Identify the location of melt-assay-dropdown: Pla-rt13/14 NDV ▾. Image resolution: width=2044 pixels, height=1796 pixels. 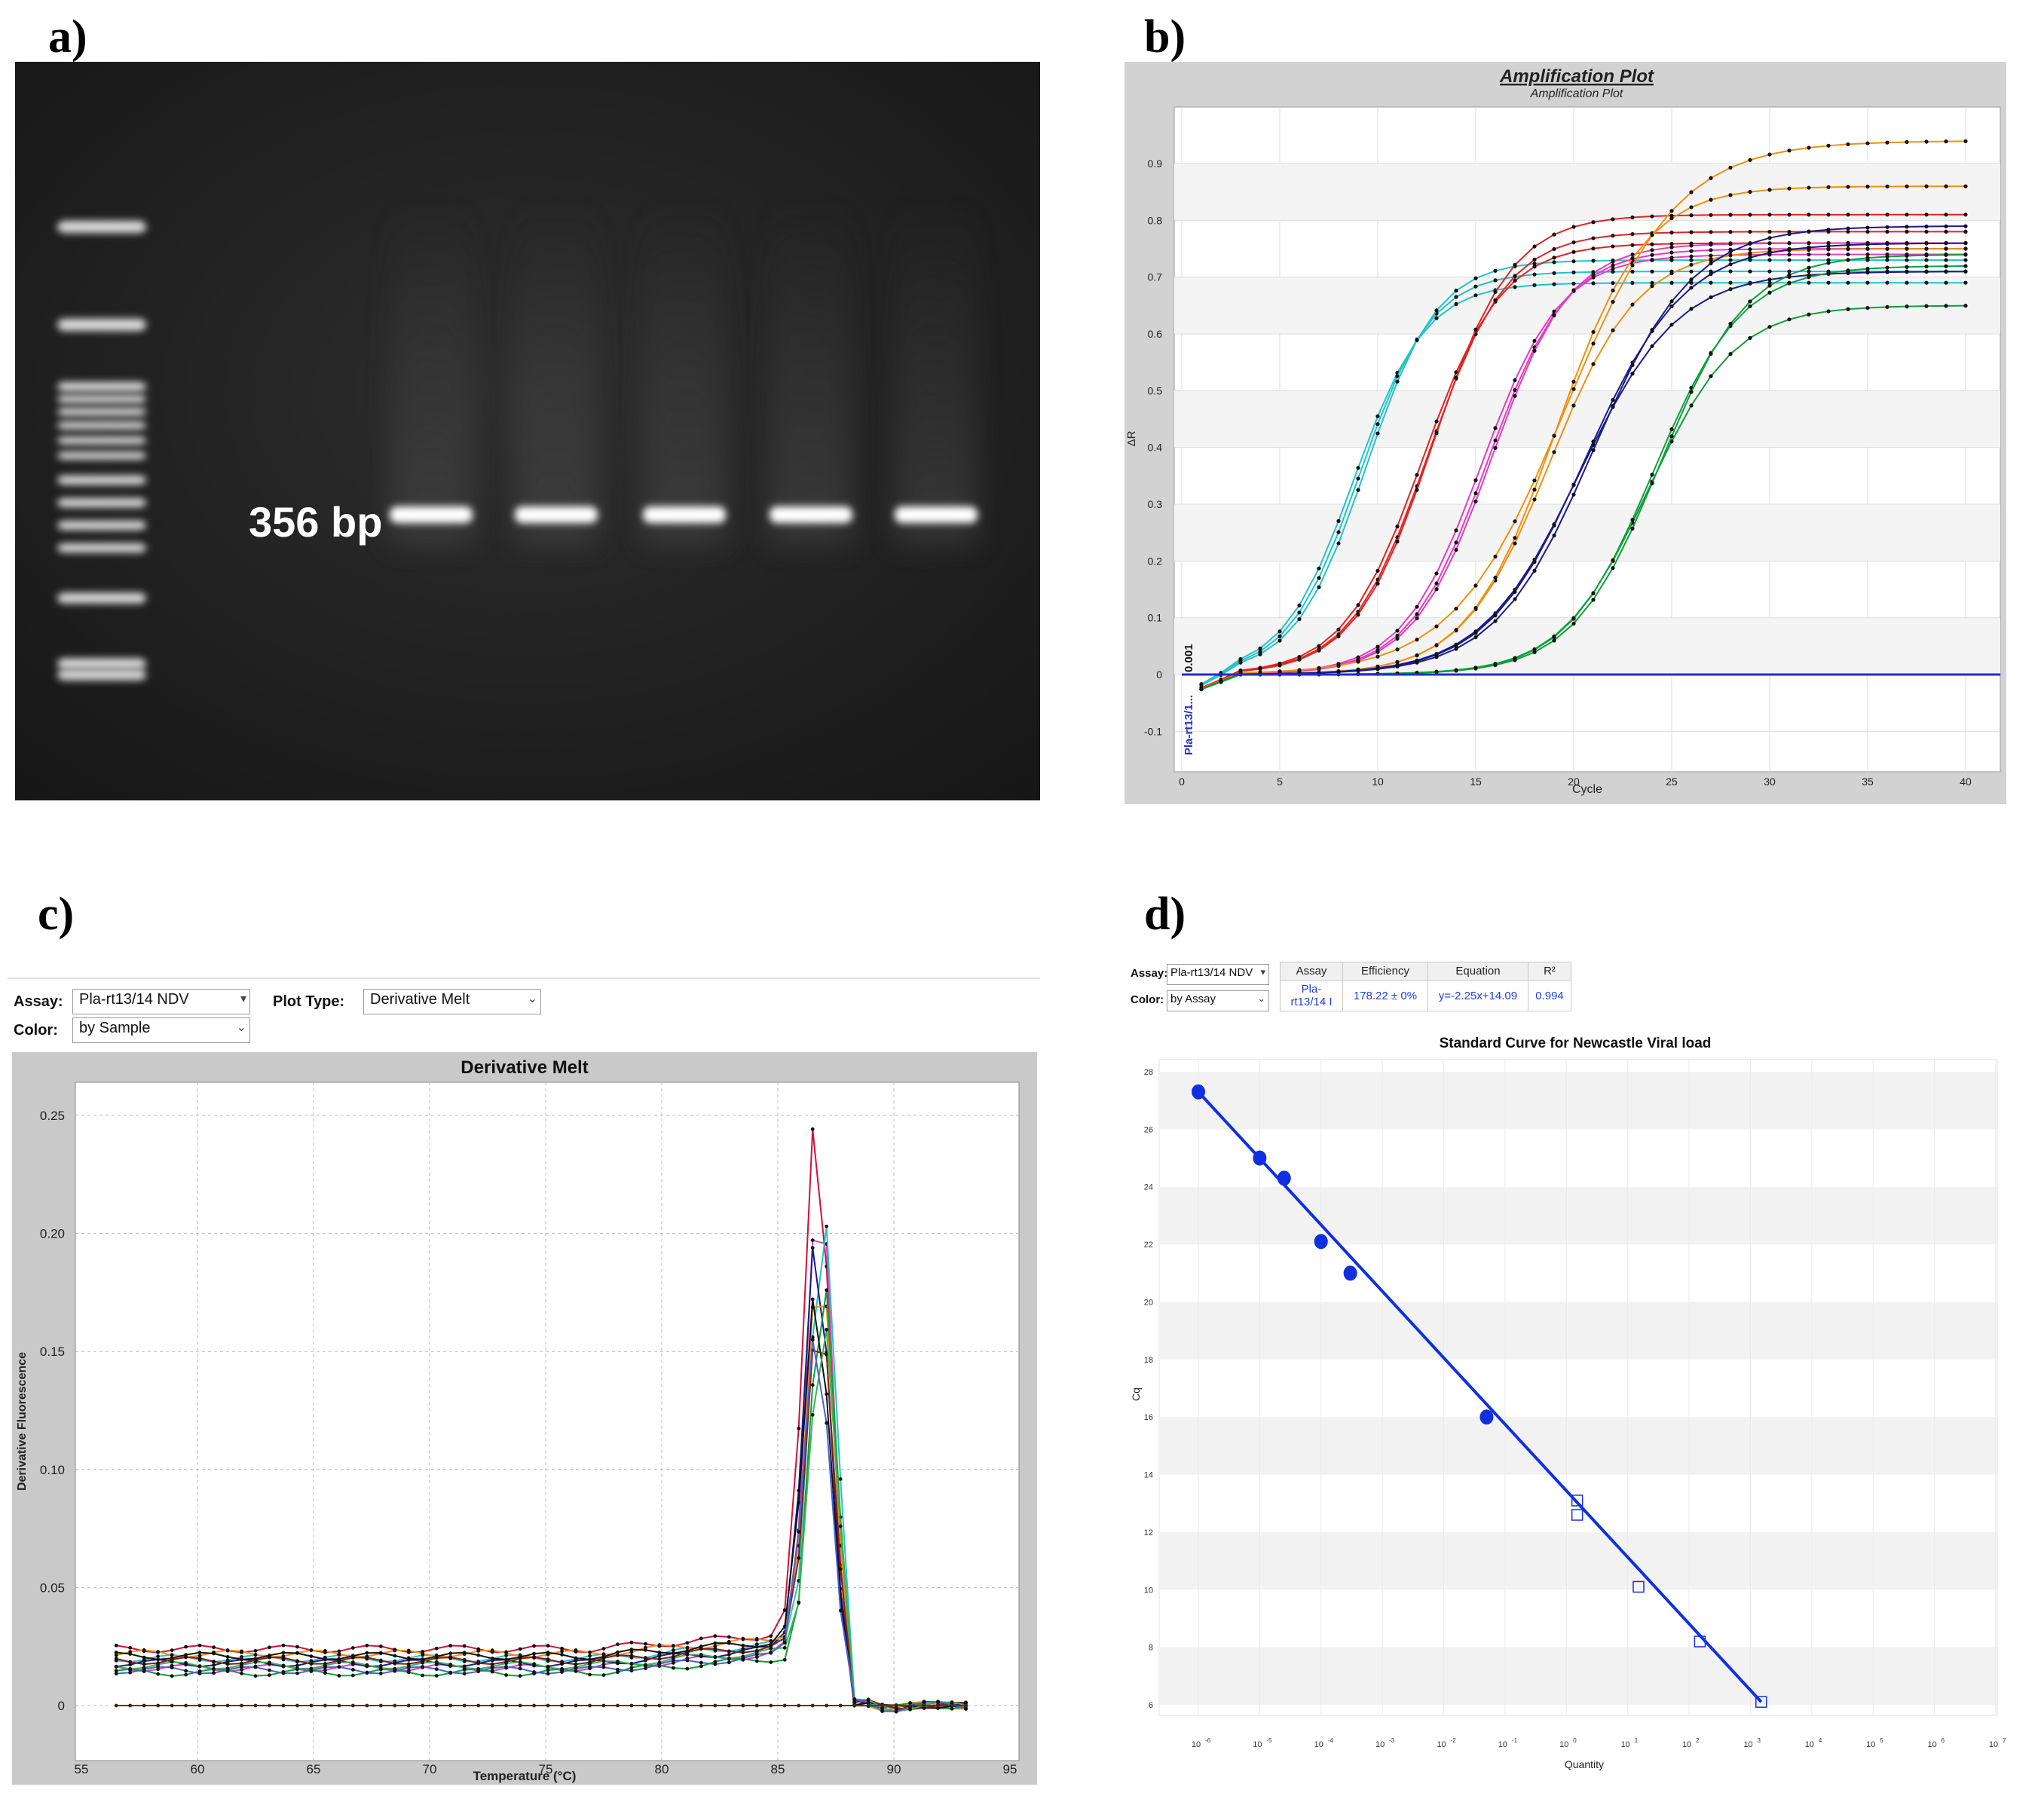
(161, 1001).